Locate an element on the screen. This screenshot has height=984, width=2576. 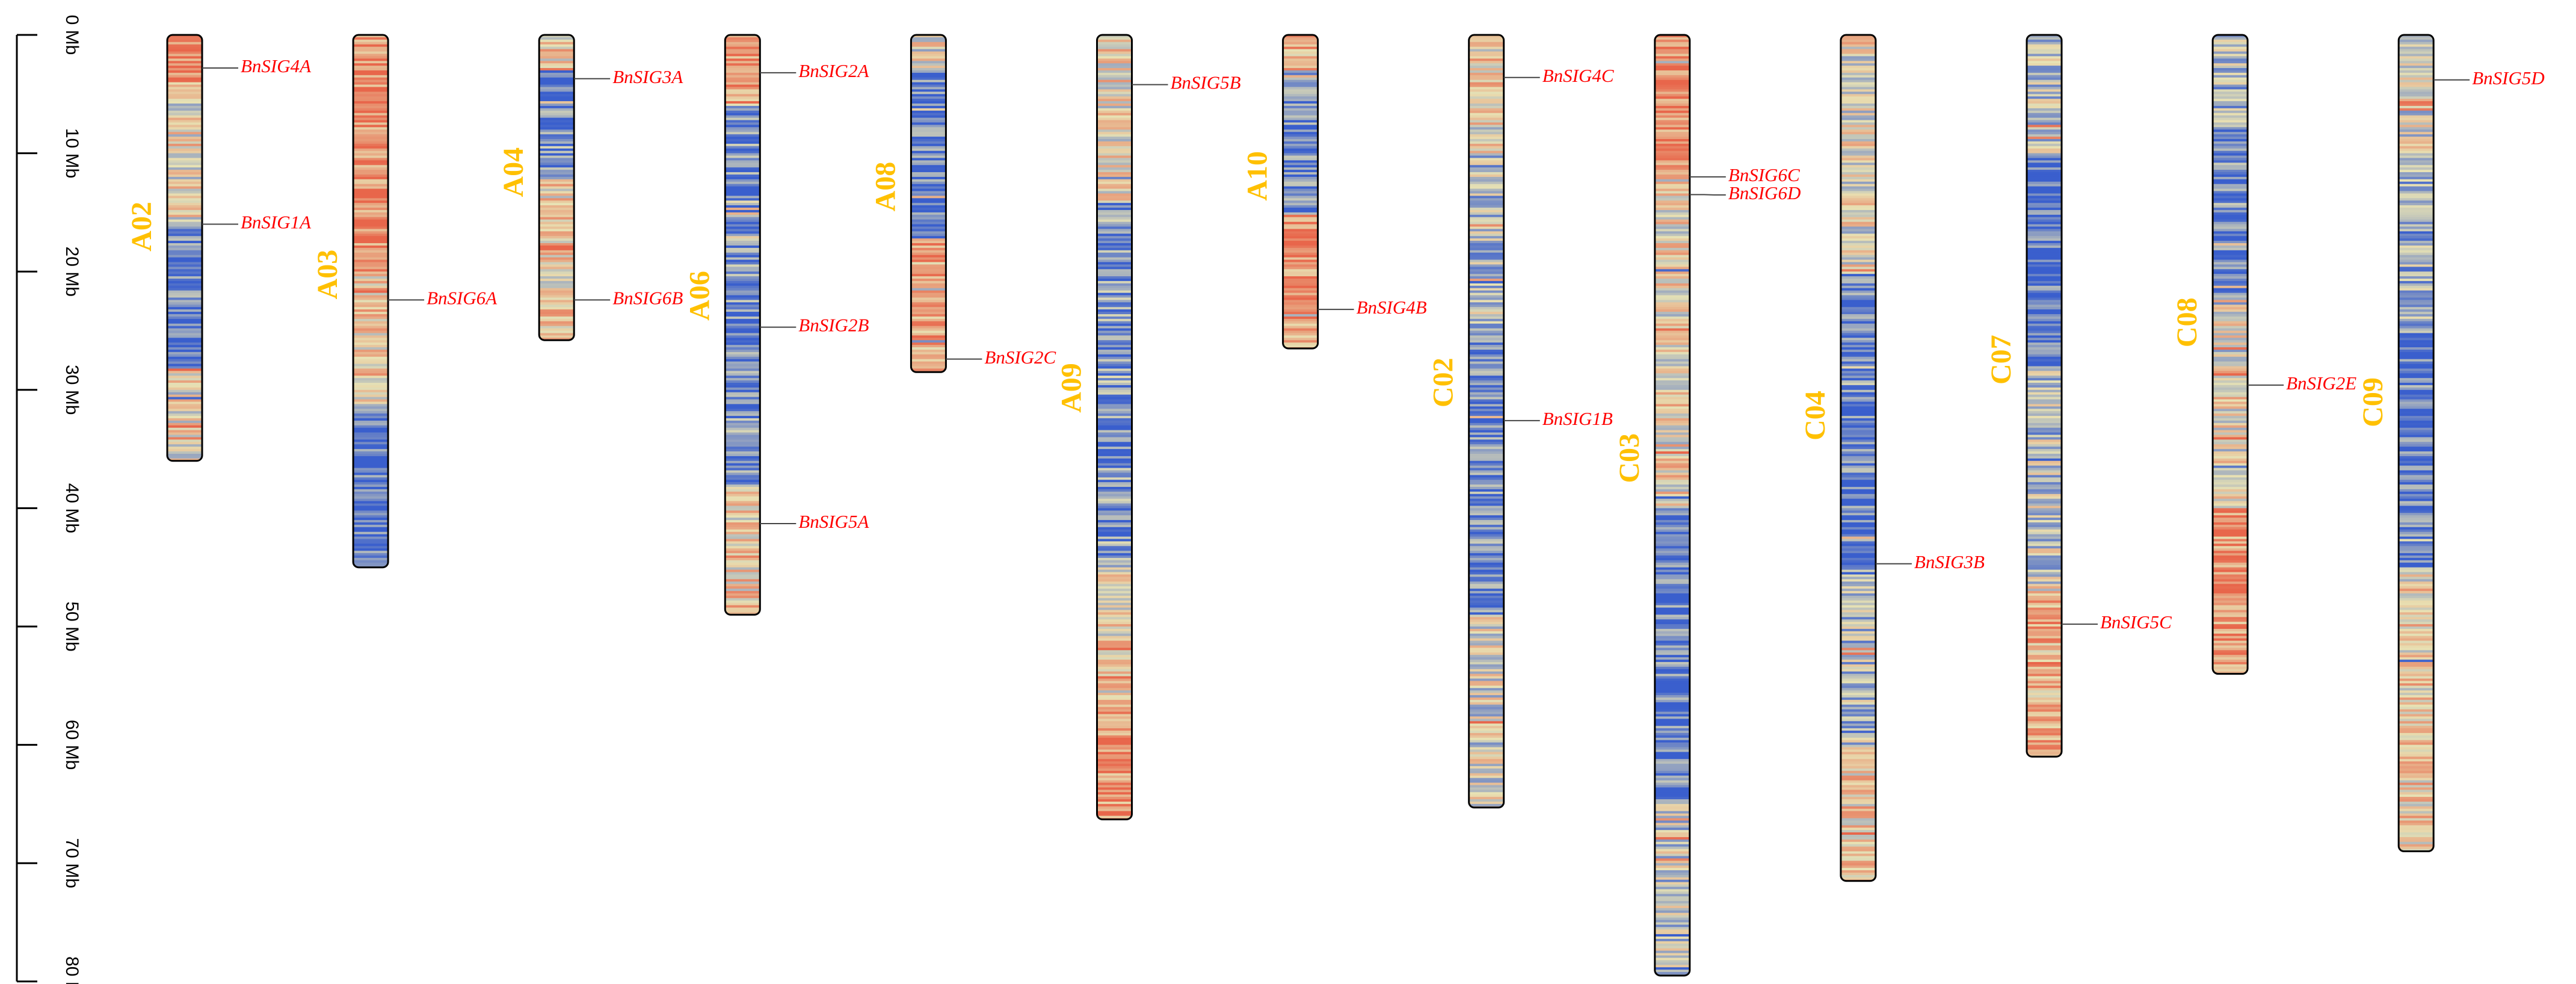
gene-label: BnSIG6A is located at coordinates (462, 297).